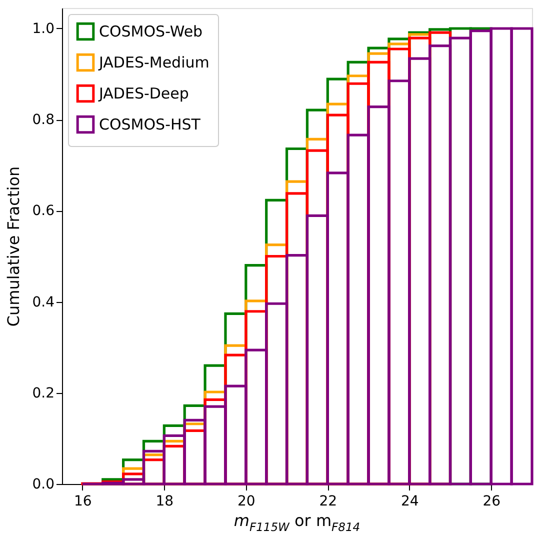 The height and width of the screenshot is (545, 552). Describe the element at coordinates (43, 484) in the screenshot. I see `y-tick-label: 0.0` at that location.